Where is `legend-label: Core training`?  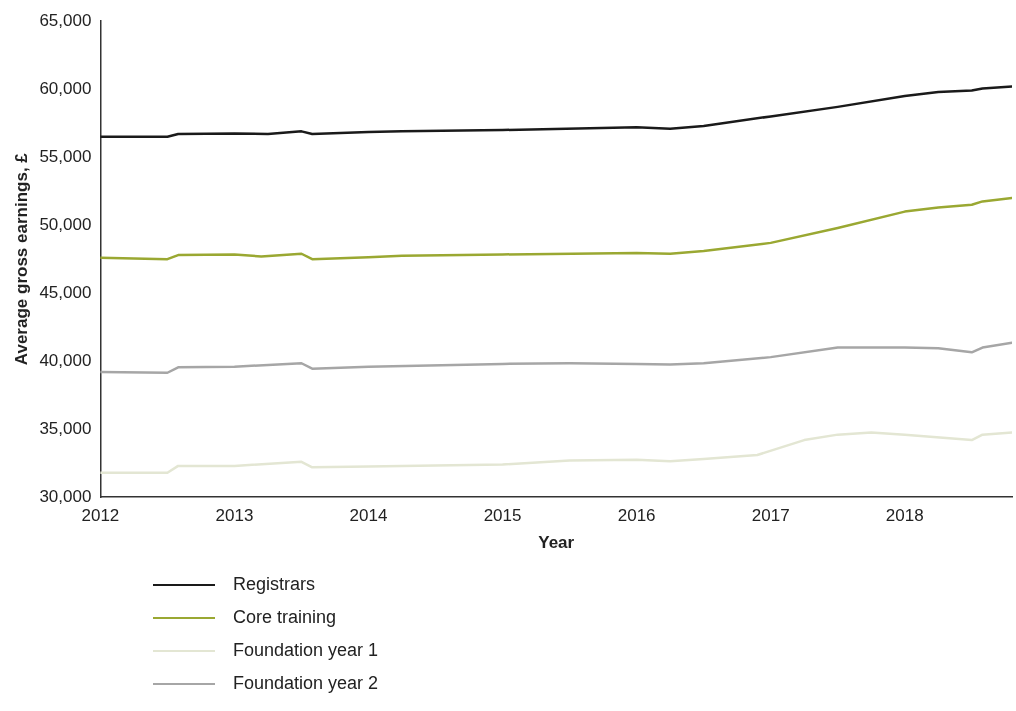 legend-label: Core training is located at coordinates (285, 617).